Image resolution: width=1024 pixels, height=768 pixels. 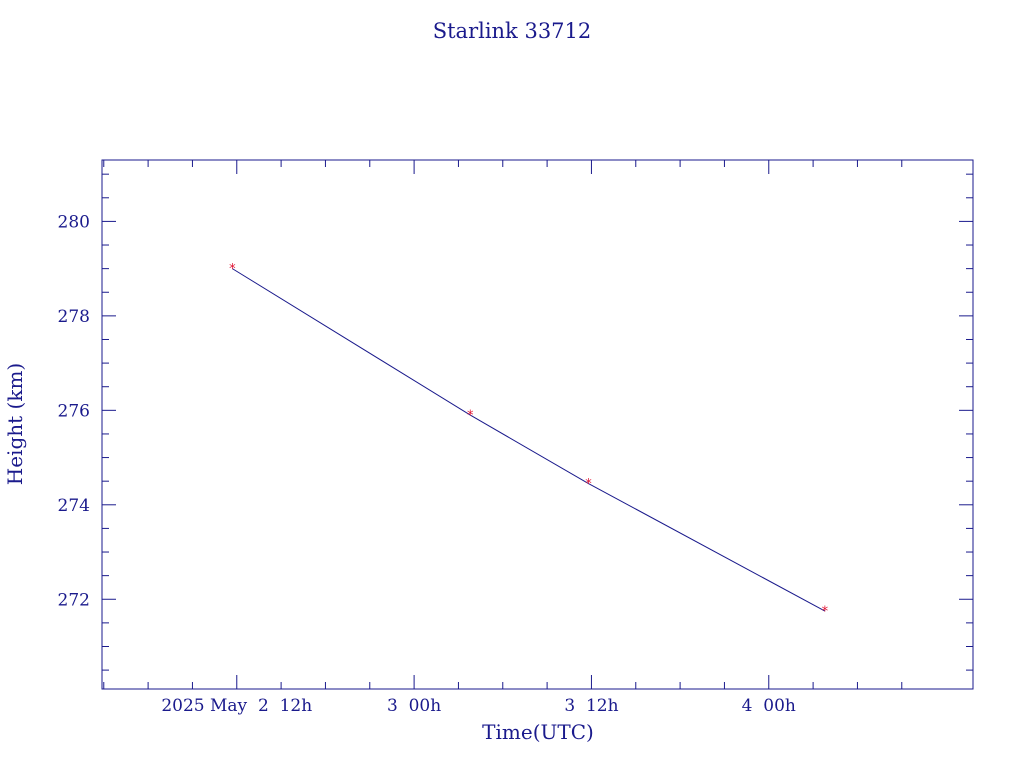 What do you see at coordinates (74, 317) in the screenshot?
I see `y-tick-label: 278` at bounding box center [74, 317].